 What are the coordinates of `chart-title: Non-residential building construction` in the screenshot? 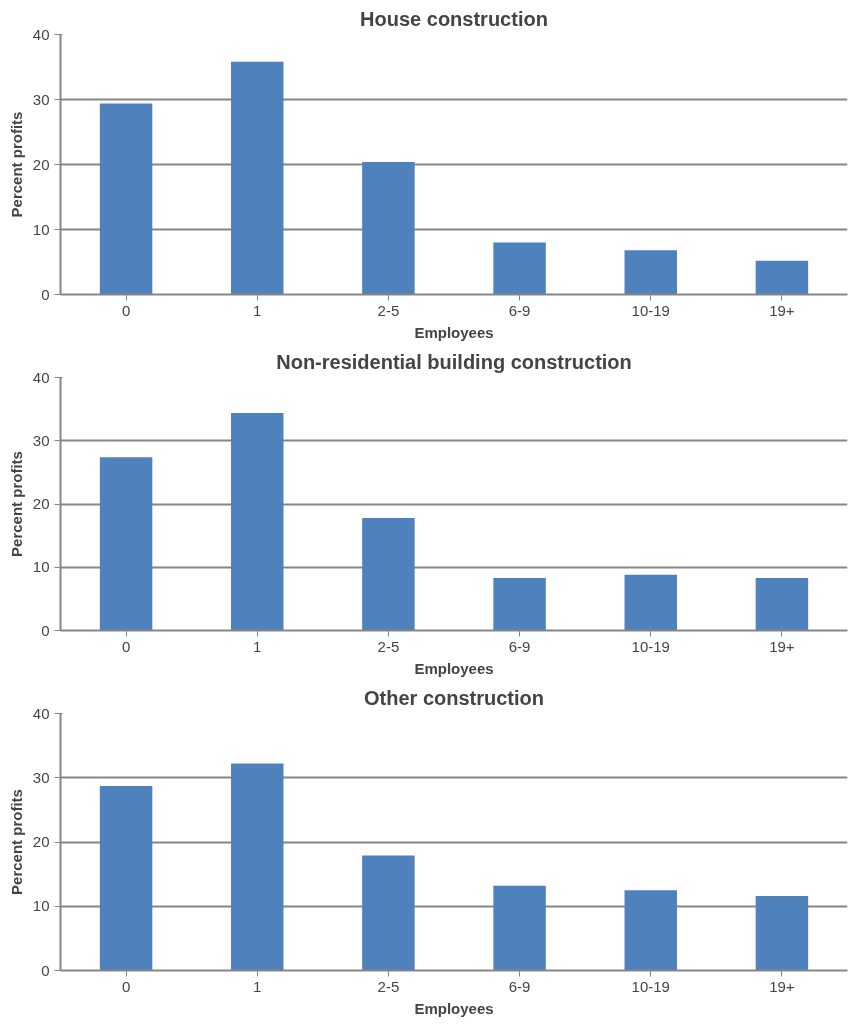 It's located at (454, 361).